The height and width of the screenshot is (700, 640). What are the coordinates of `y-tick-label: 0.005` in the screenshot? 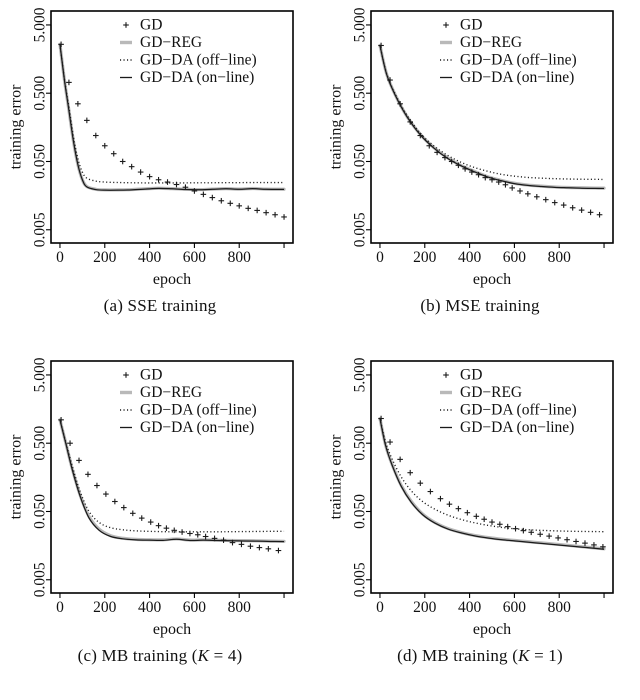 It's located at (40, 229).